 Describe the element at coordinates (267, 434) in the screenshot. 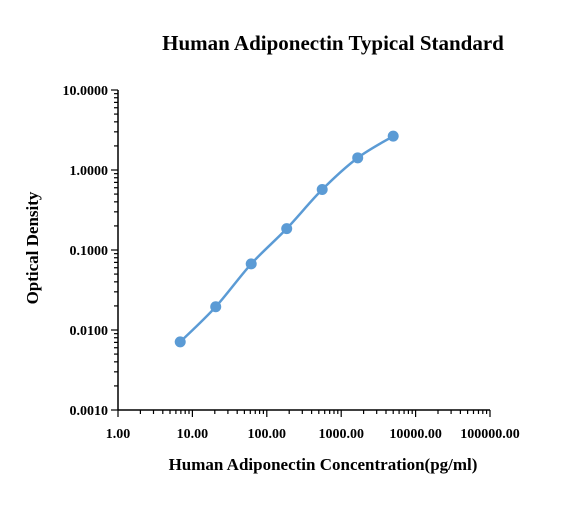

I see `x-tick-label: 100.00` at that location.